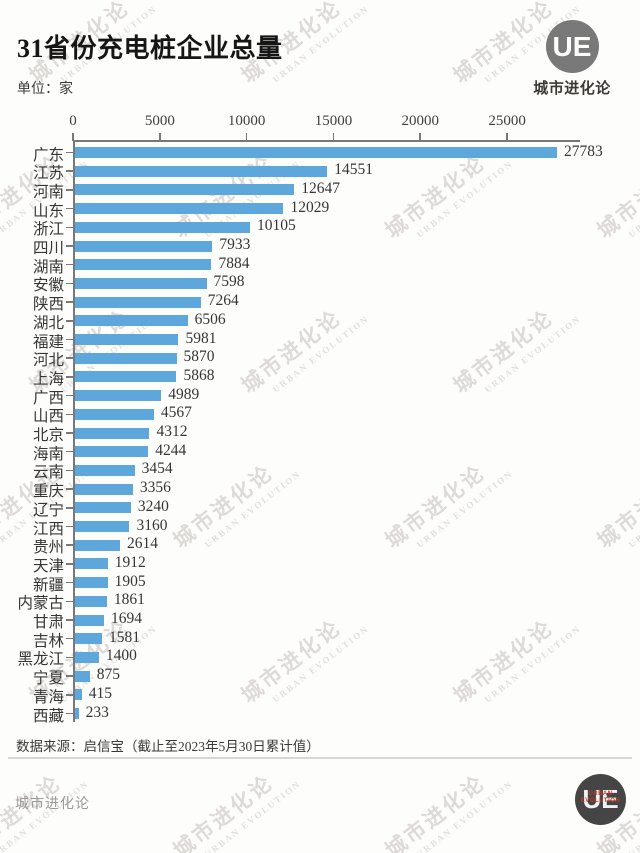  Describe the element at coordinates (246, 121) in the screenshot. I see `x-axis-tick-label: 10000` at that location.